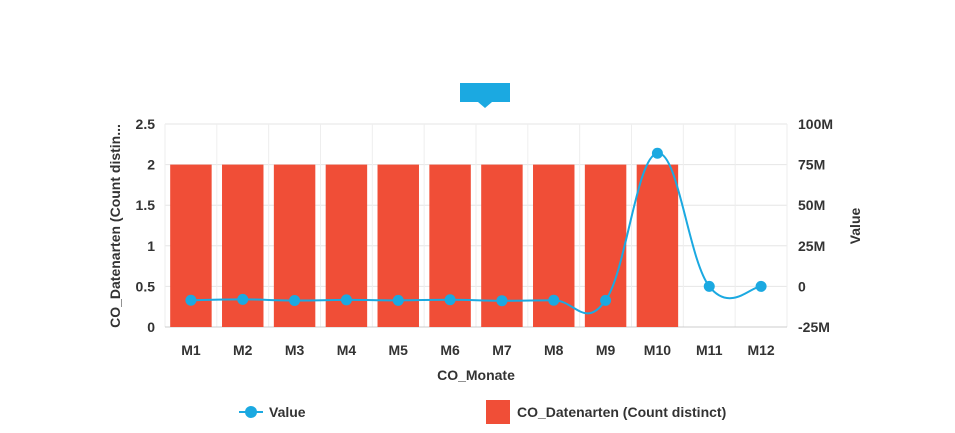 Image resolution: width=955 pixels, height=433 pixels. I want to click on left-tick-label: 0, so click(151, 327).